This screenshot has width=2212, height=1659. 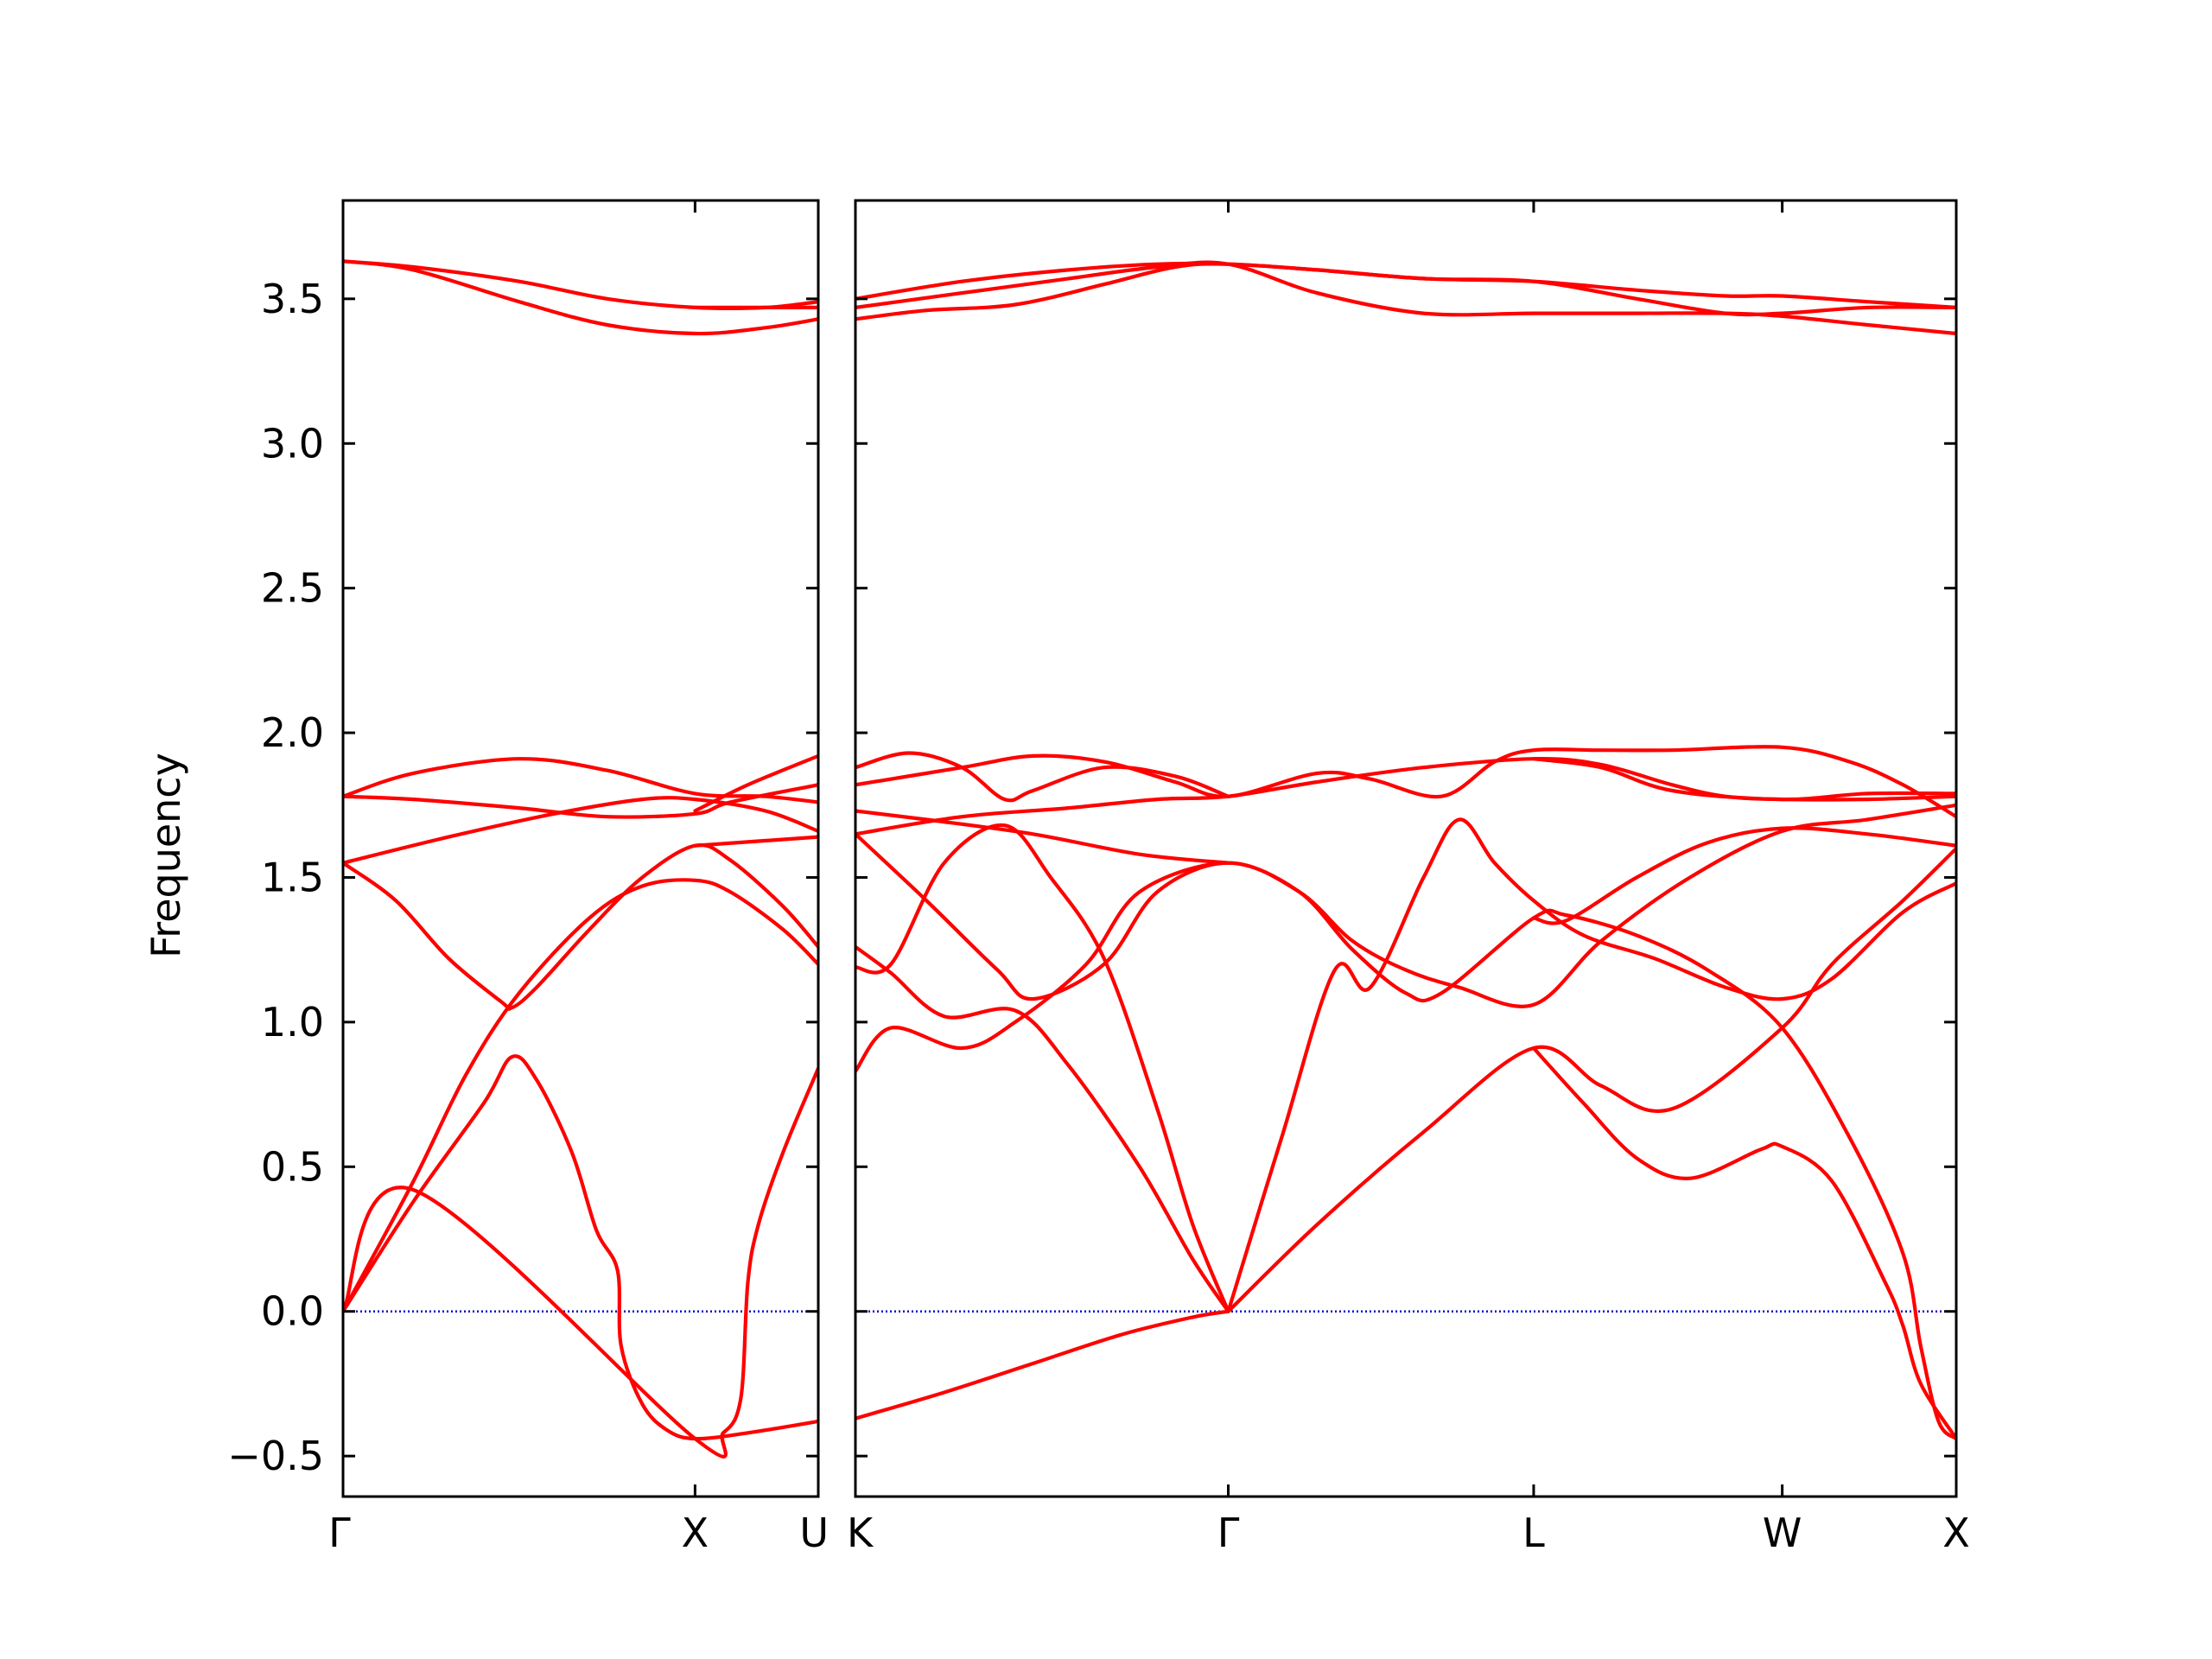 I want to click on y-tick-label: 1.5, so click(x=292, y=877).